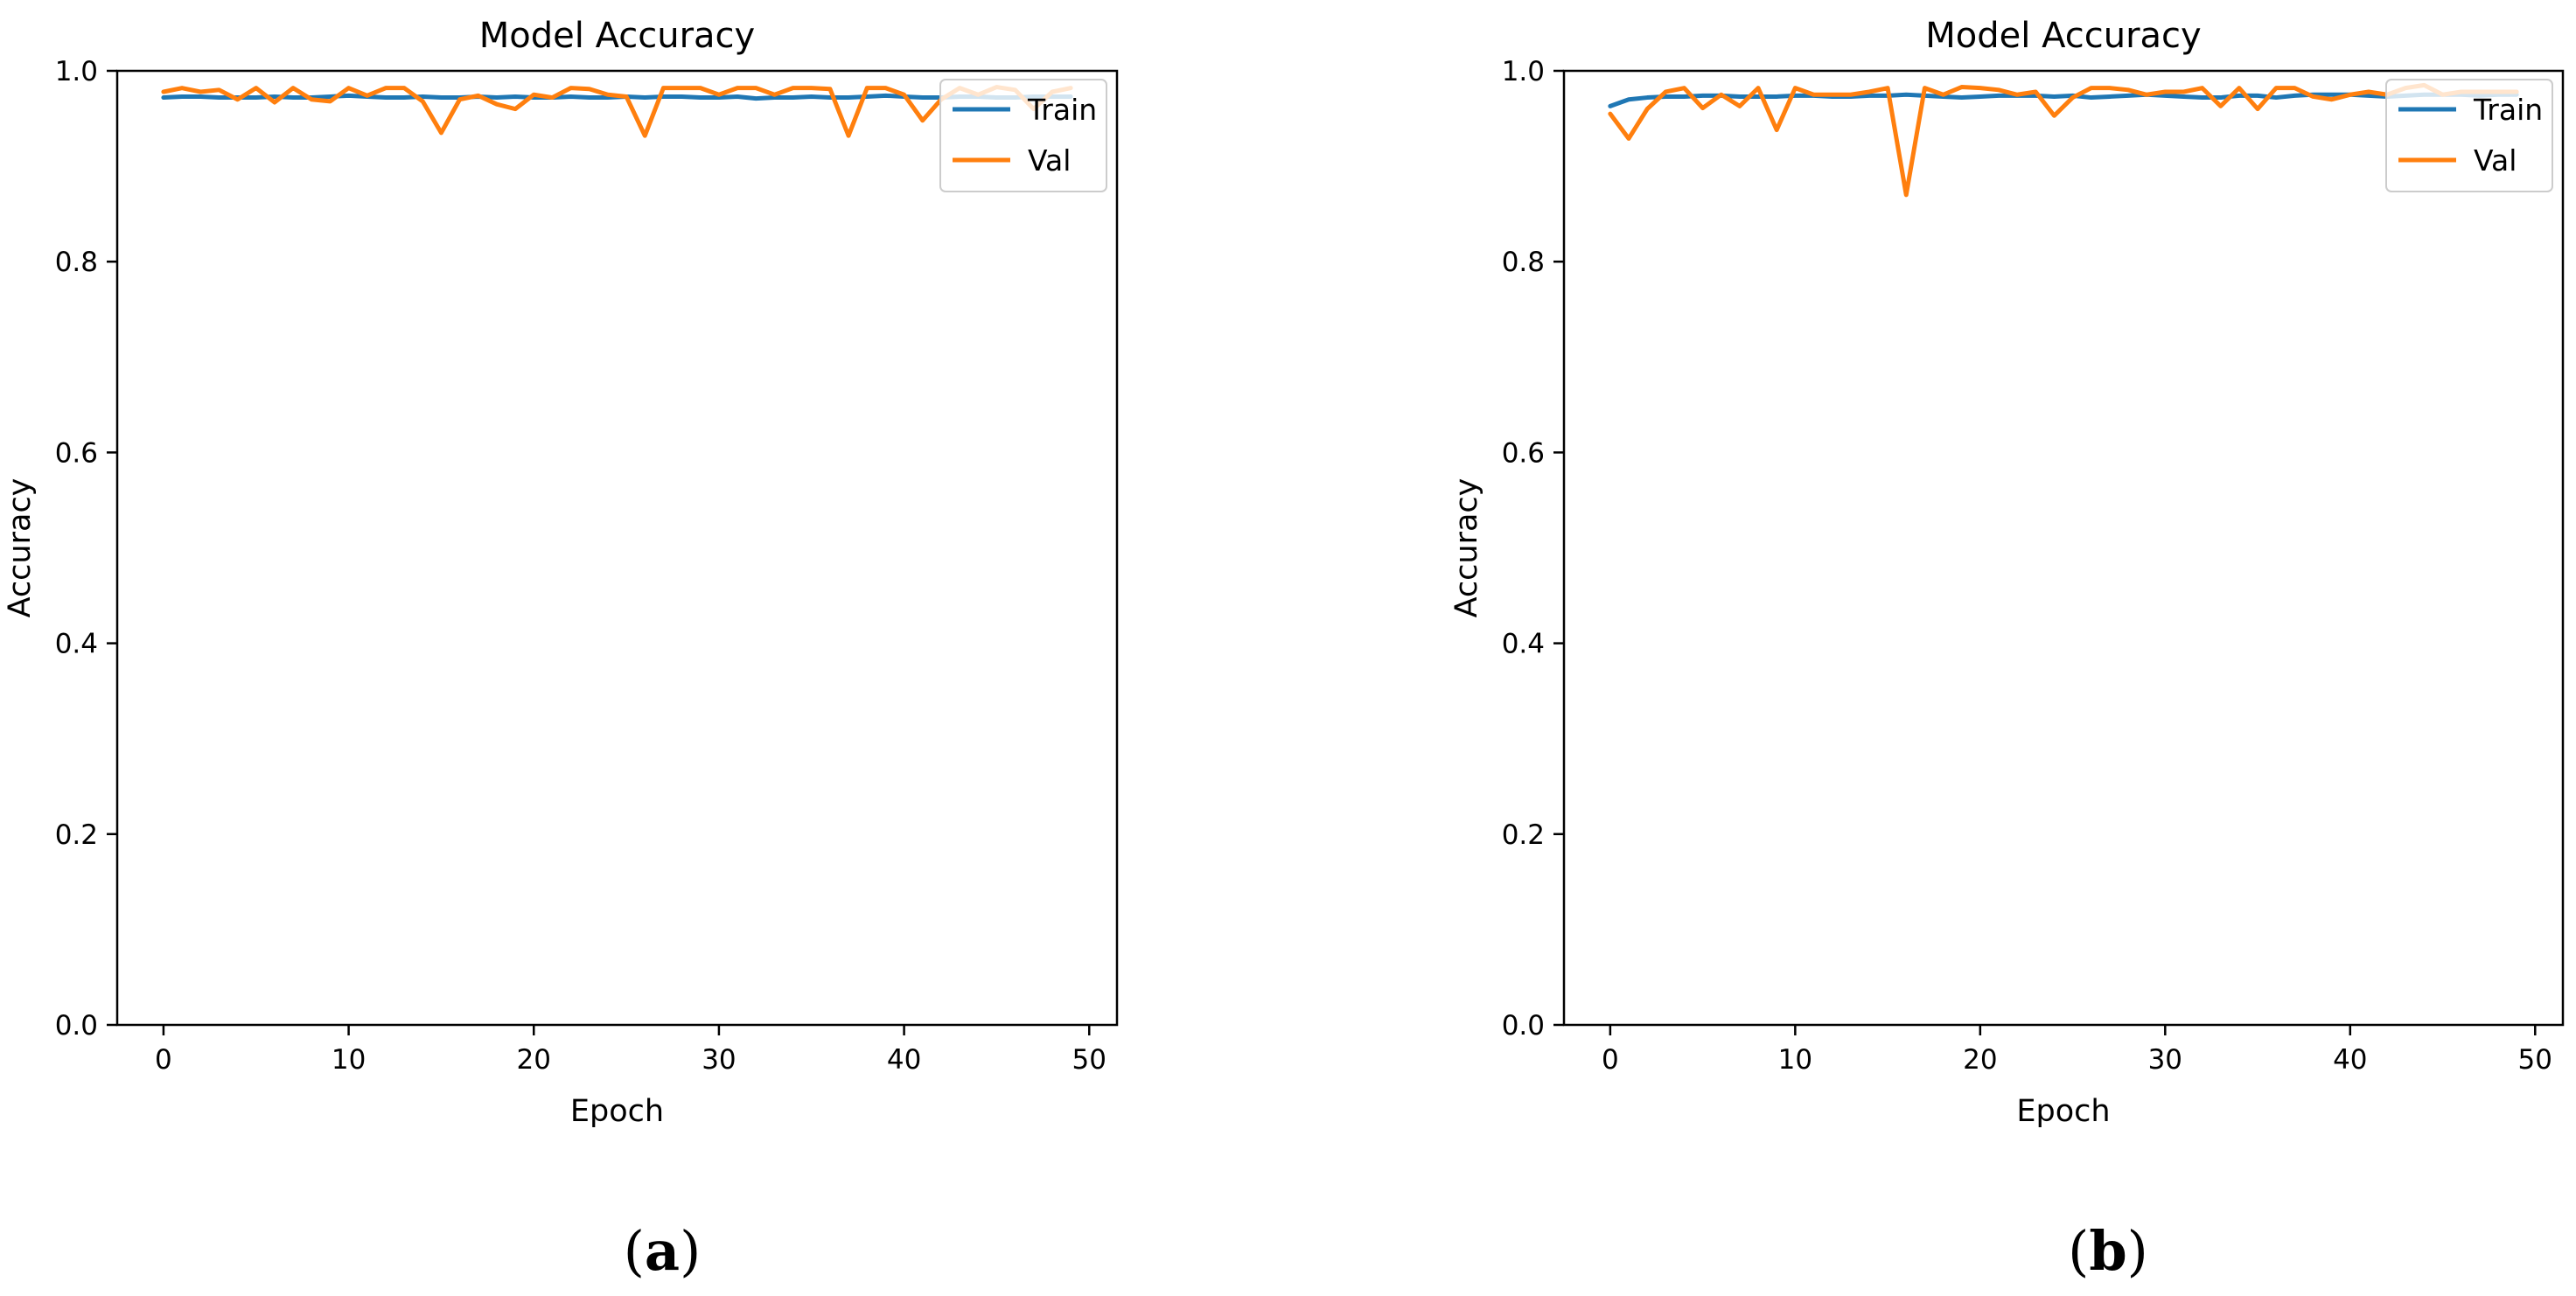  I want to click on caption-letter: b, so click(2107, 1251).